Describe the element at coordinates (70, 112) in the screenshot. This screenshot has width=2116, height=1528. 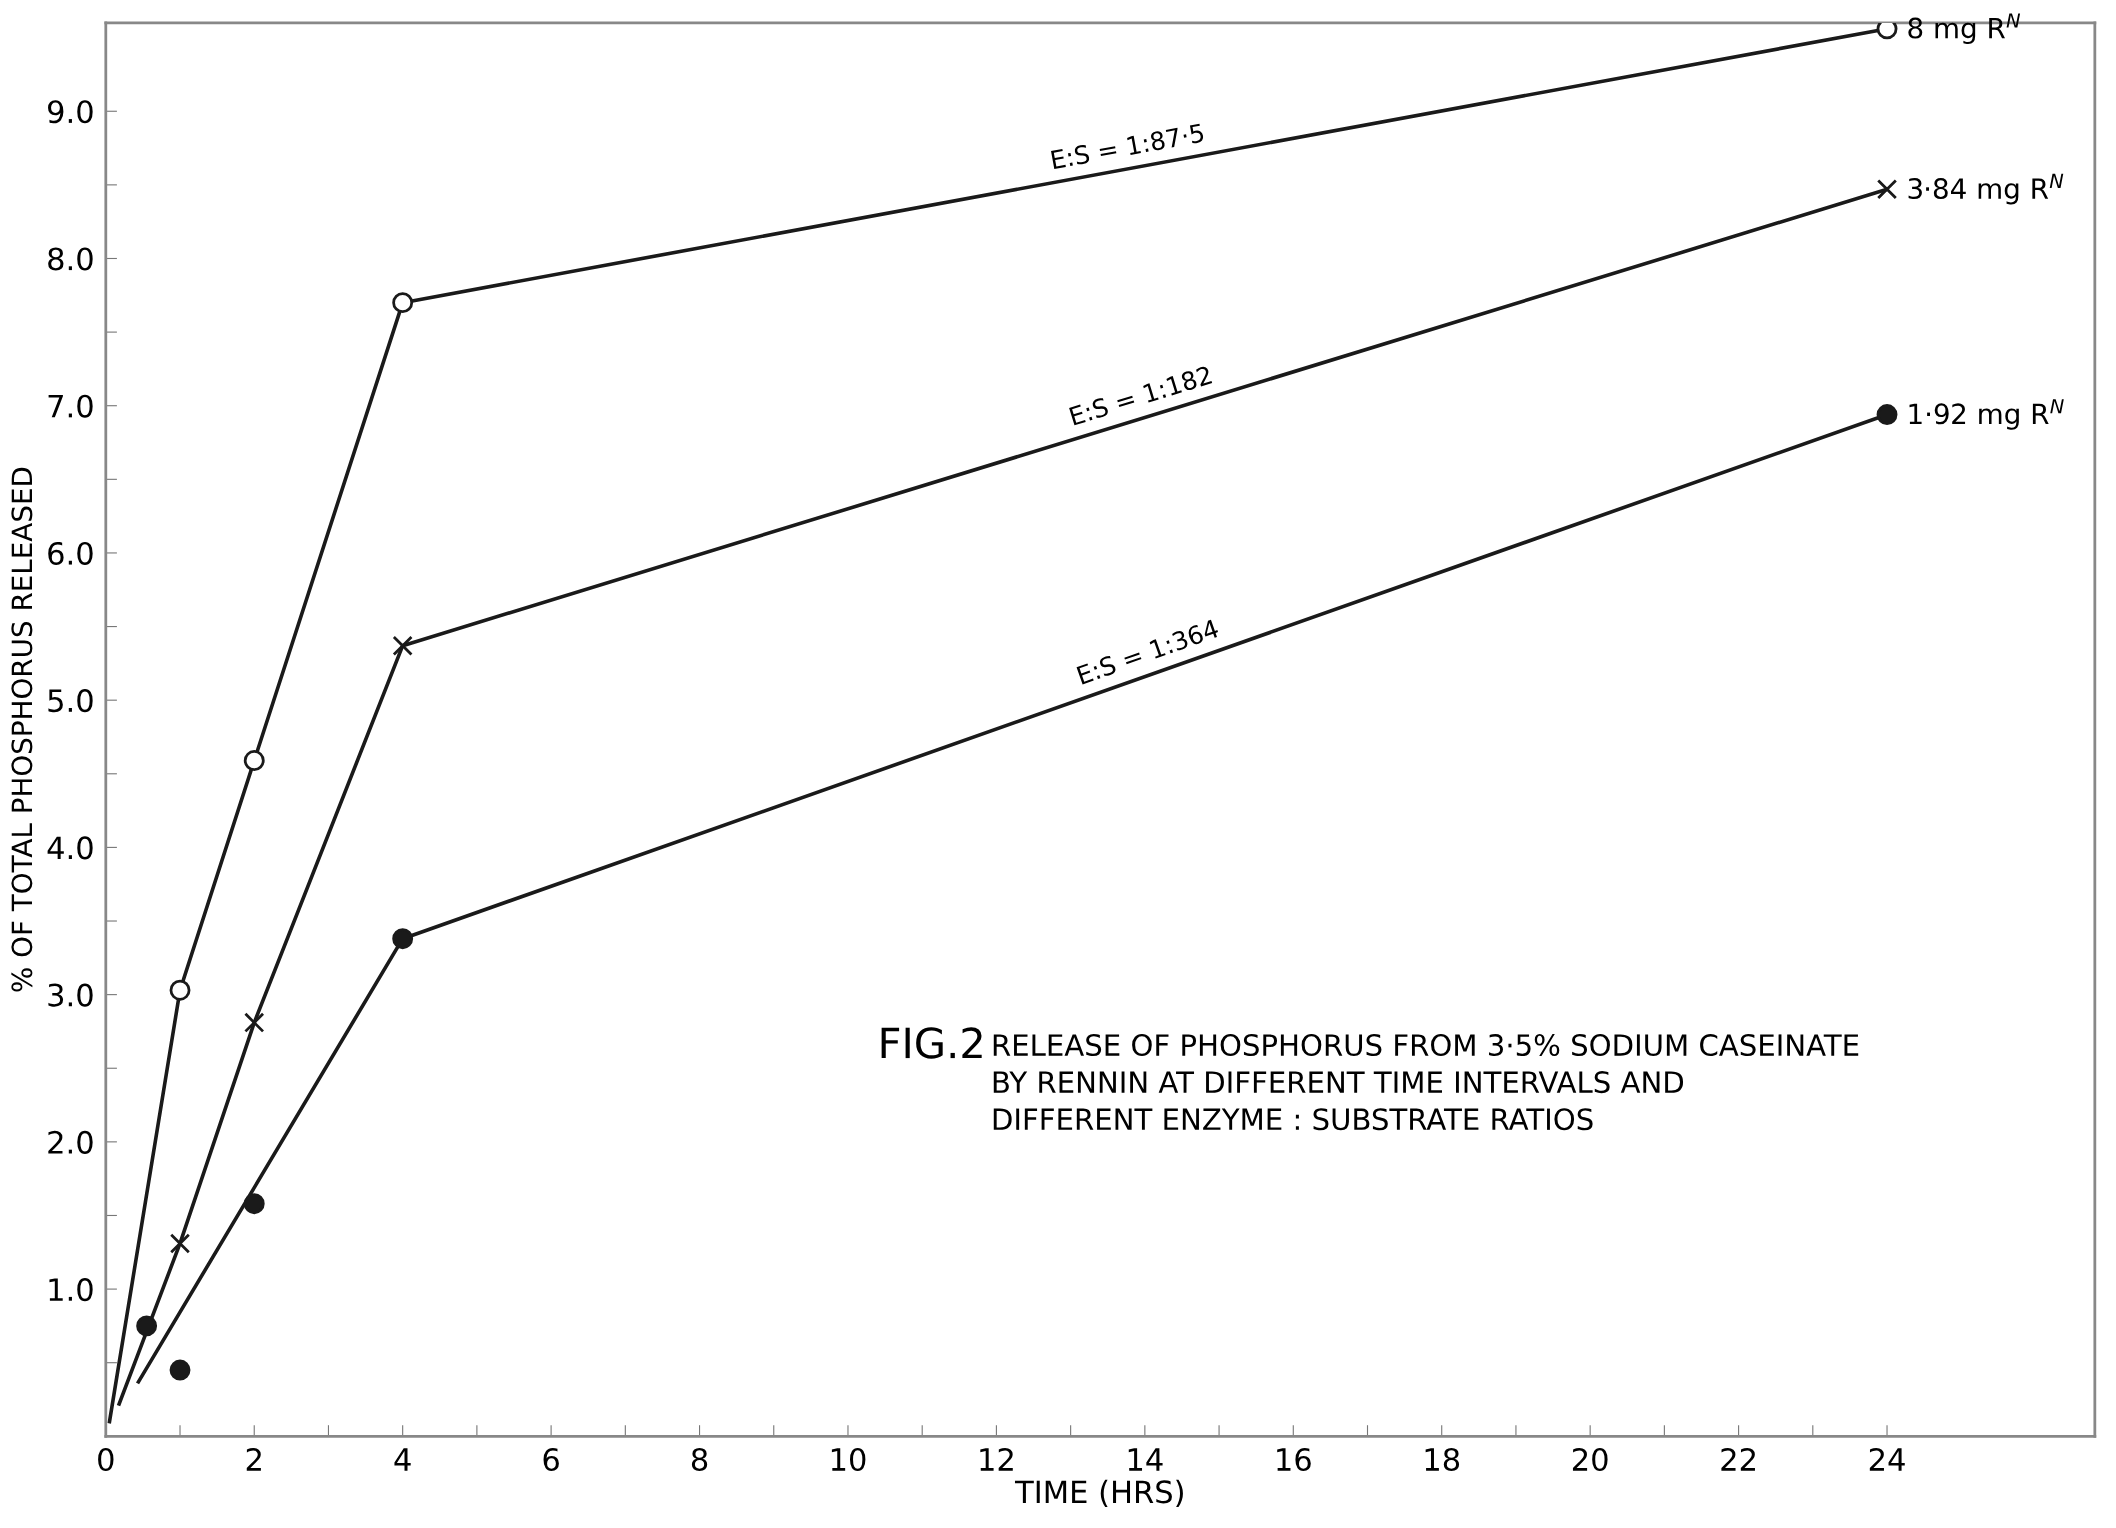
I see `y-tick-label: 9.0` at that location.